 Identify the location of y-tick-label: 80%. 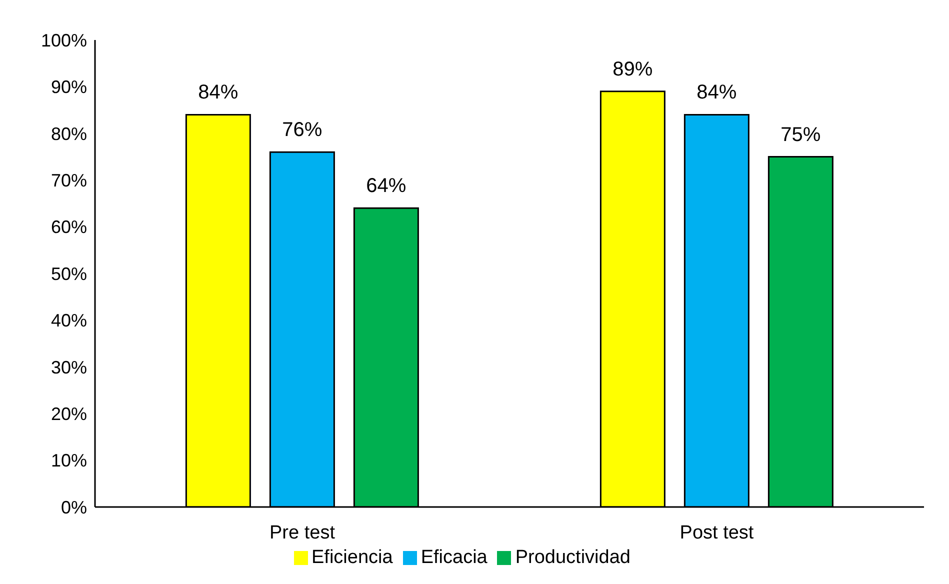
(68, 134).